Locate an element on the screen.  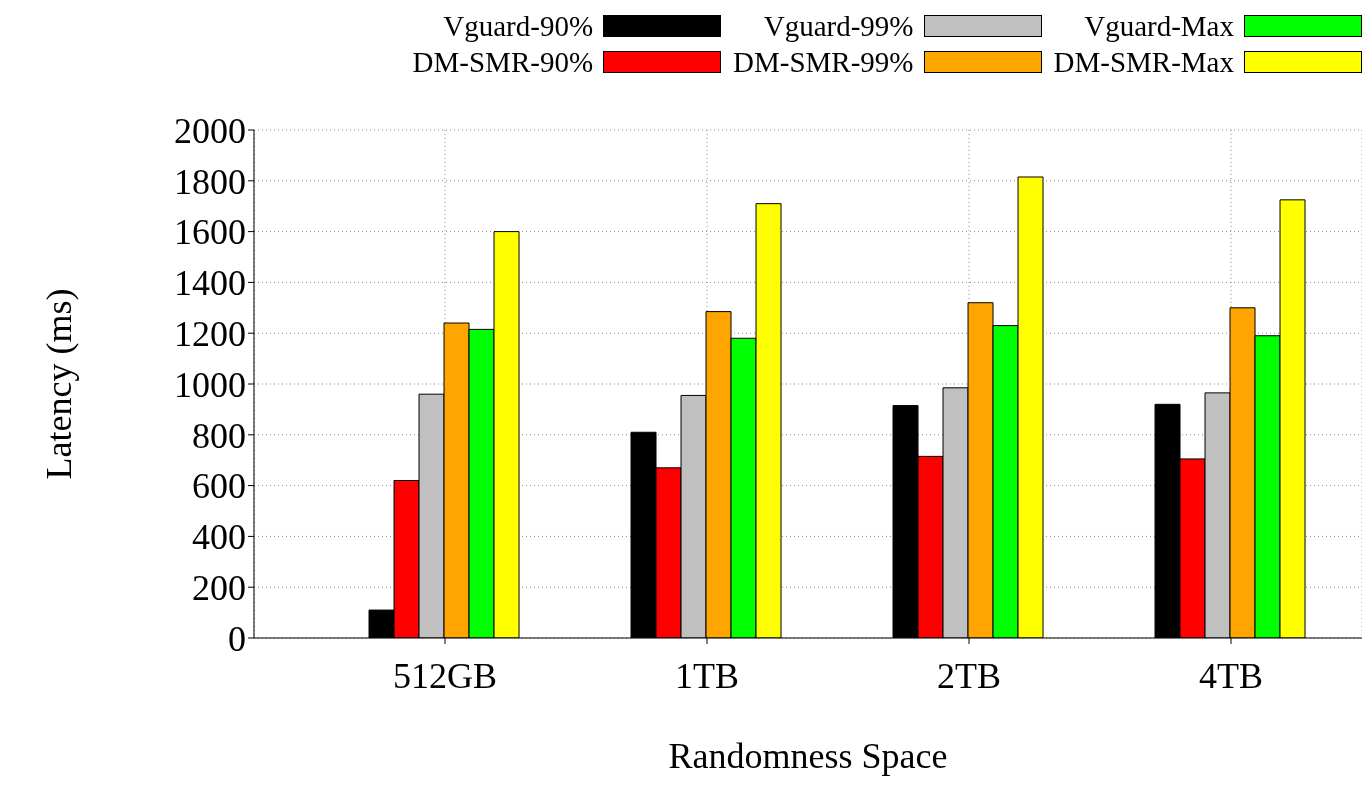
legend-label: DM-SMR-90% is located at coordinates (503, 62).